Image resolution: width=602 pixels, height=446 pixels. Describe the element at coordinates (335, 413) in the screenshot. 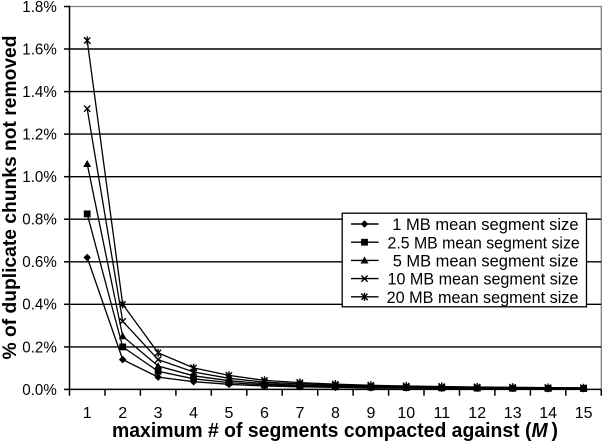

I see `svg-text: 8` at that location.